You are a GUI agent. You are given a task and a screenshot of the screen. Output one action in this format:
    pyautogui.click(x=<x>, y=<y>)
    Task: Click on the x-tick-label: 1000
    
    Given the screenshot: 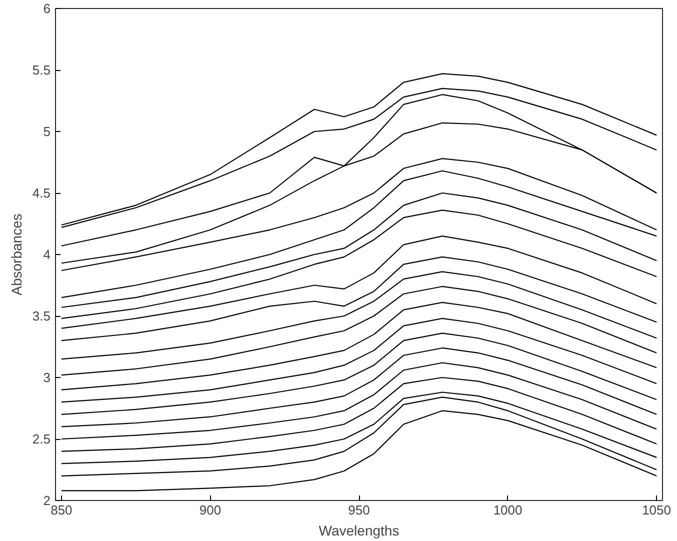 What is the action you would take?
    pyautogui.click(x=507, y=510)
    